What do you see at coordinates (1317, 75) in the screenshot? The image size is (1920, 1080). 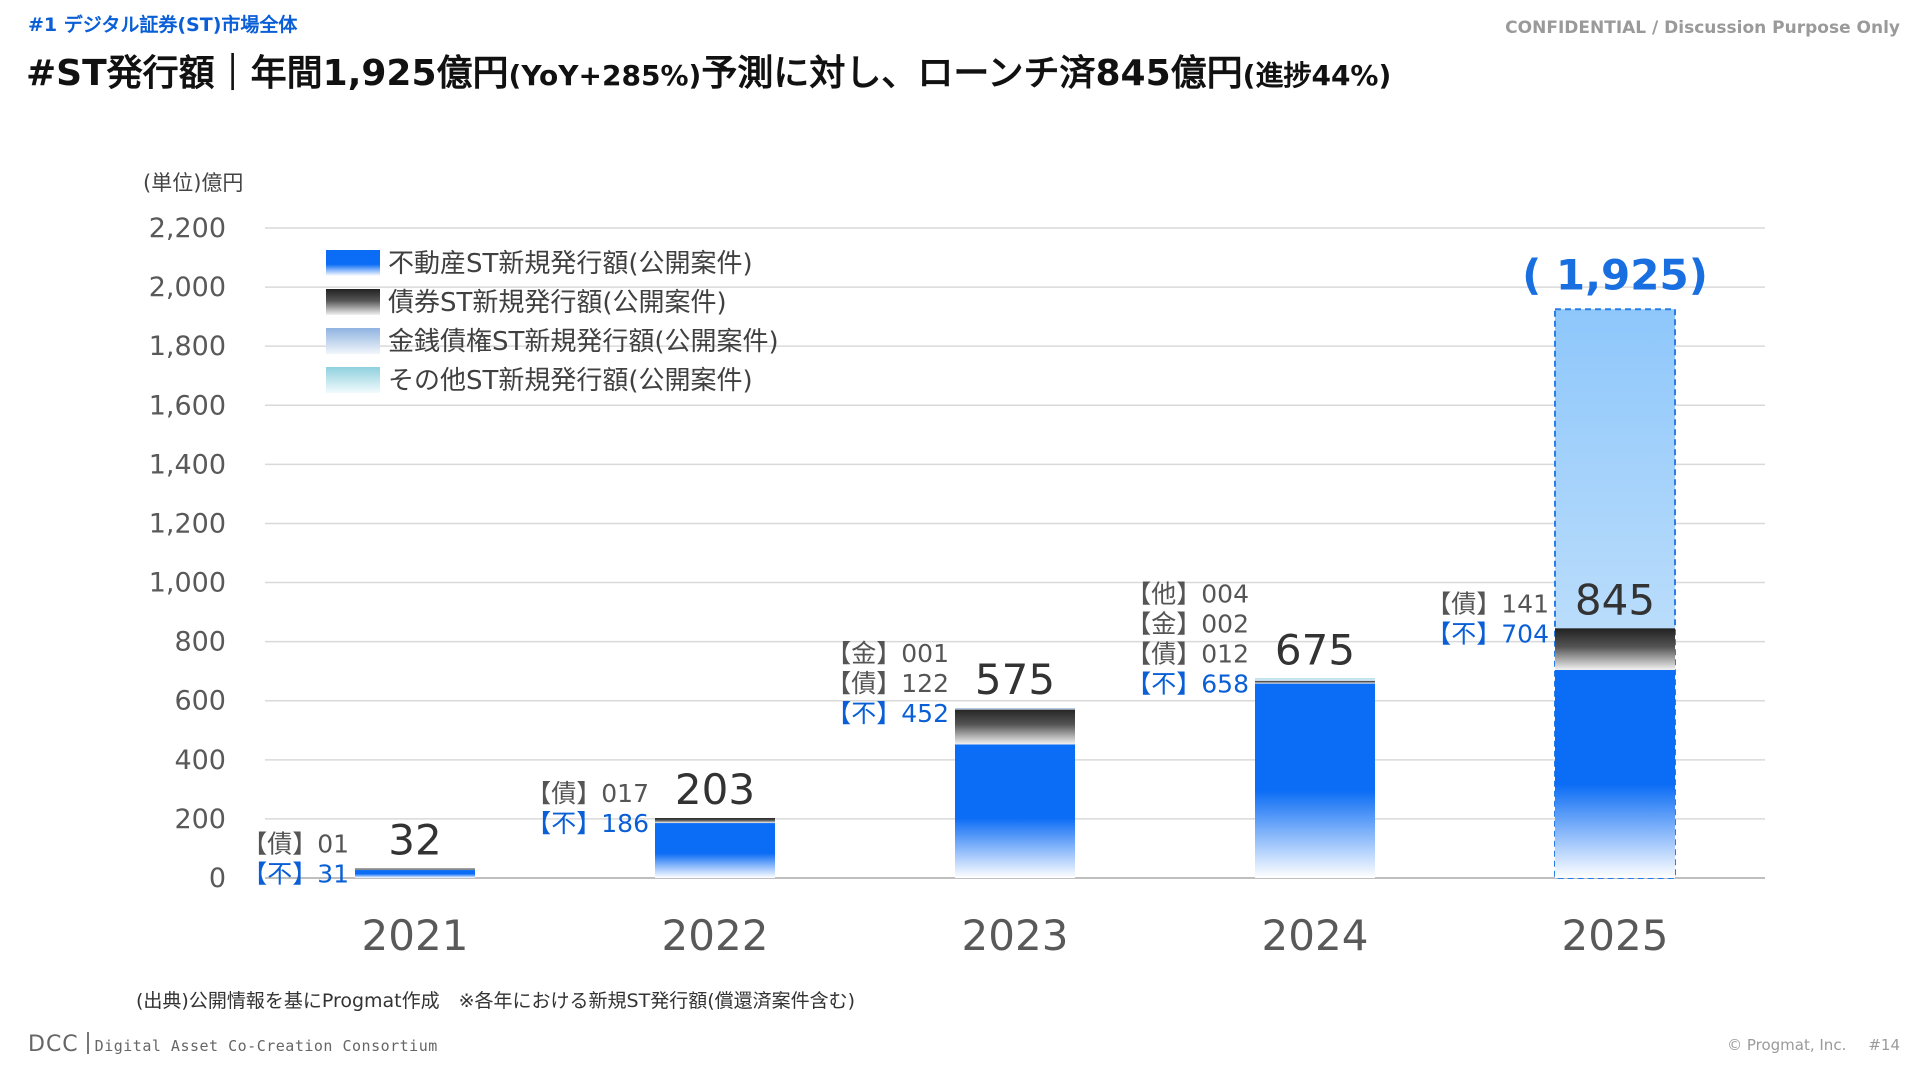 I see `title-part-4: (進捗44%)` at bounding box center [1317, 75].